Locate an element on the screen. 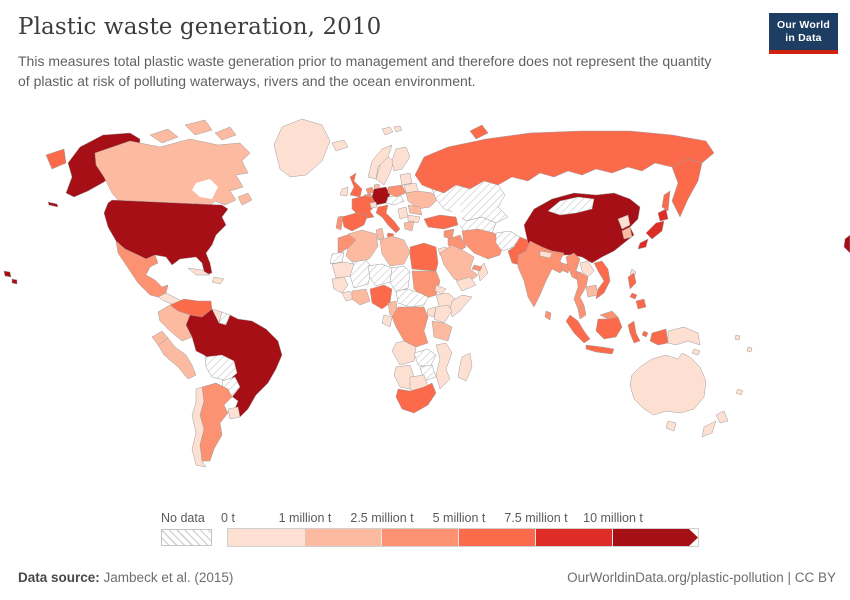 This screenshot has width=850, height=600. country-russia is located at coordinates (564, 162).